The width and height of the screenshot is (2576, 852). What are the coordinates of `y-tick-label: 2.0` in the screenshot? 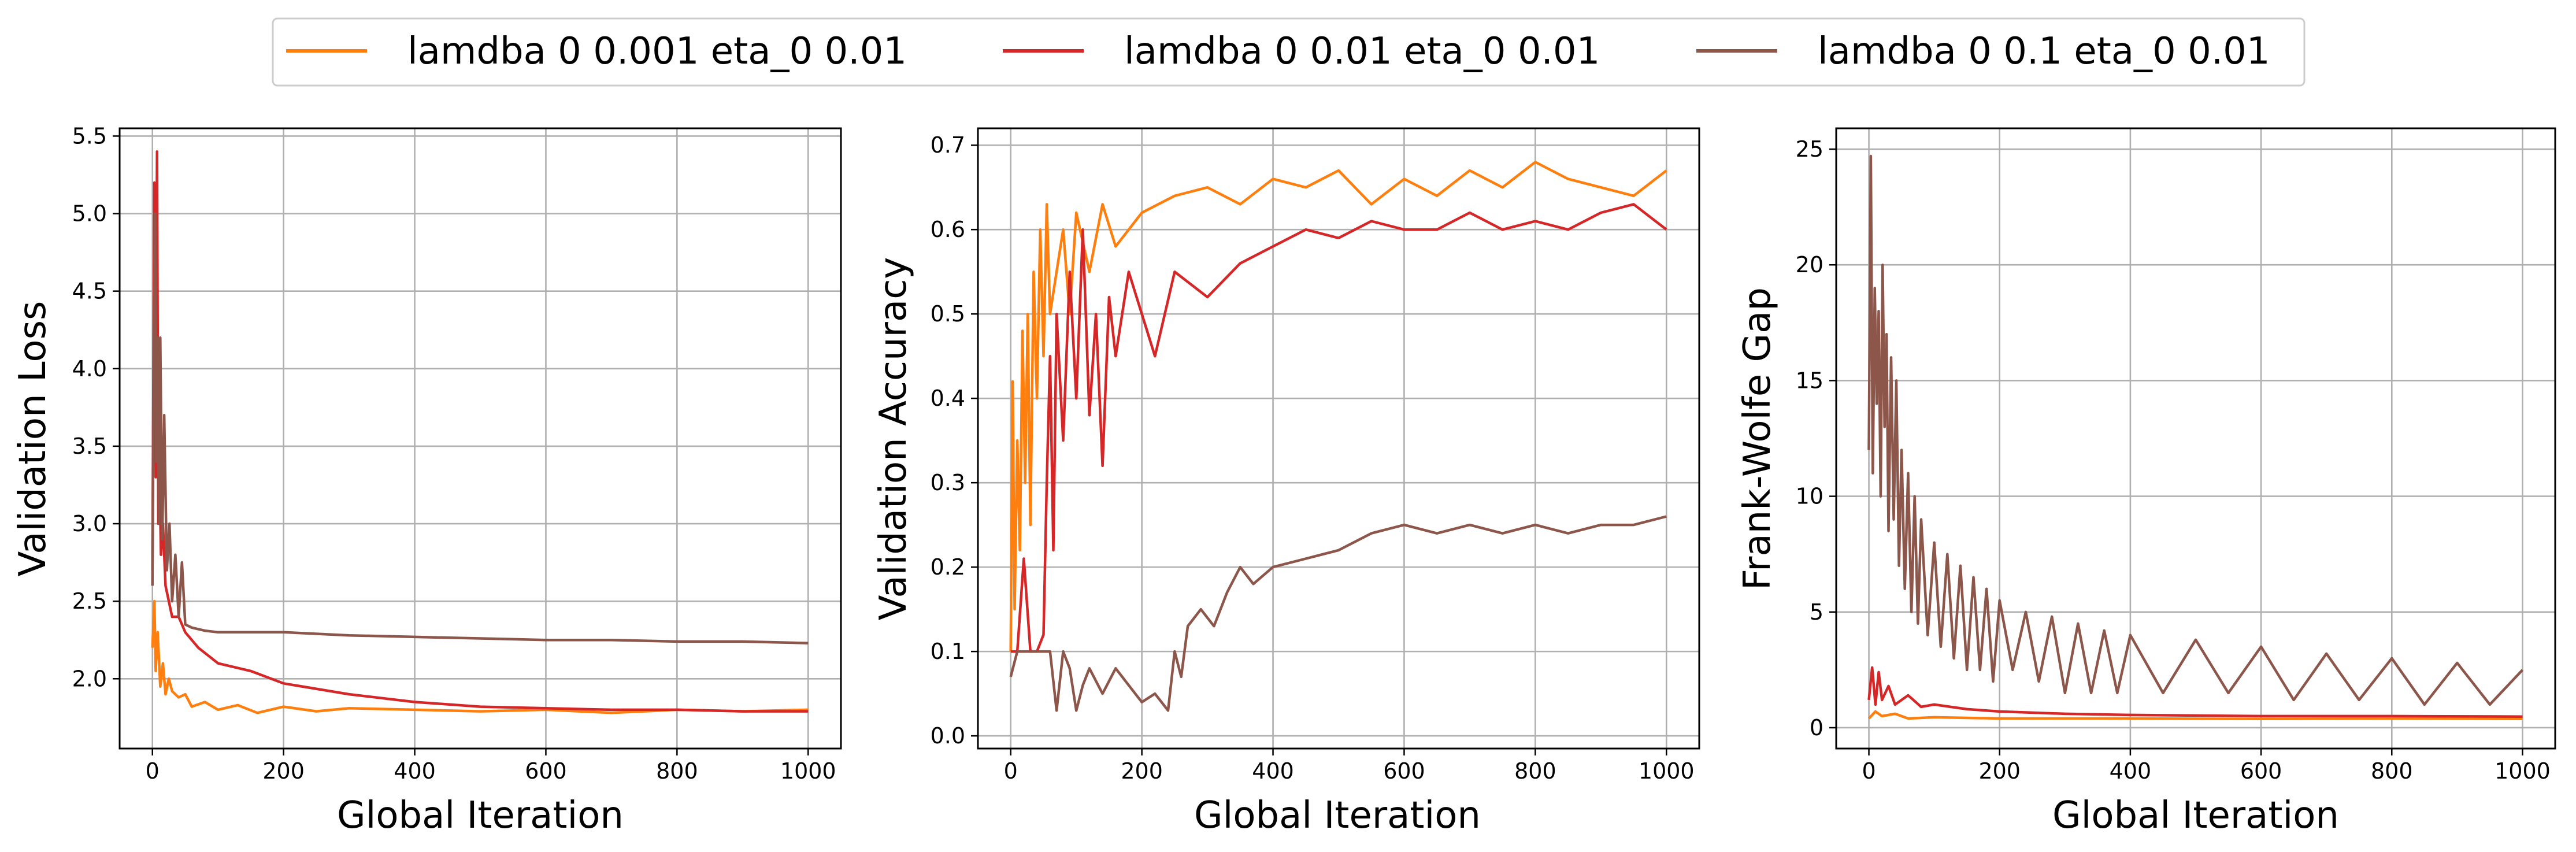 It's located at (89, 679).